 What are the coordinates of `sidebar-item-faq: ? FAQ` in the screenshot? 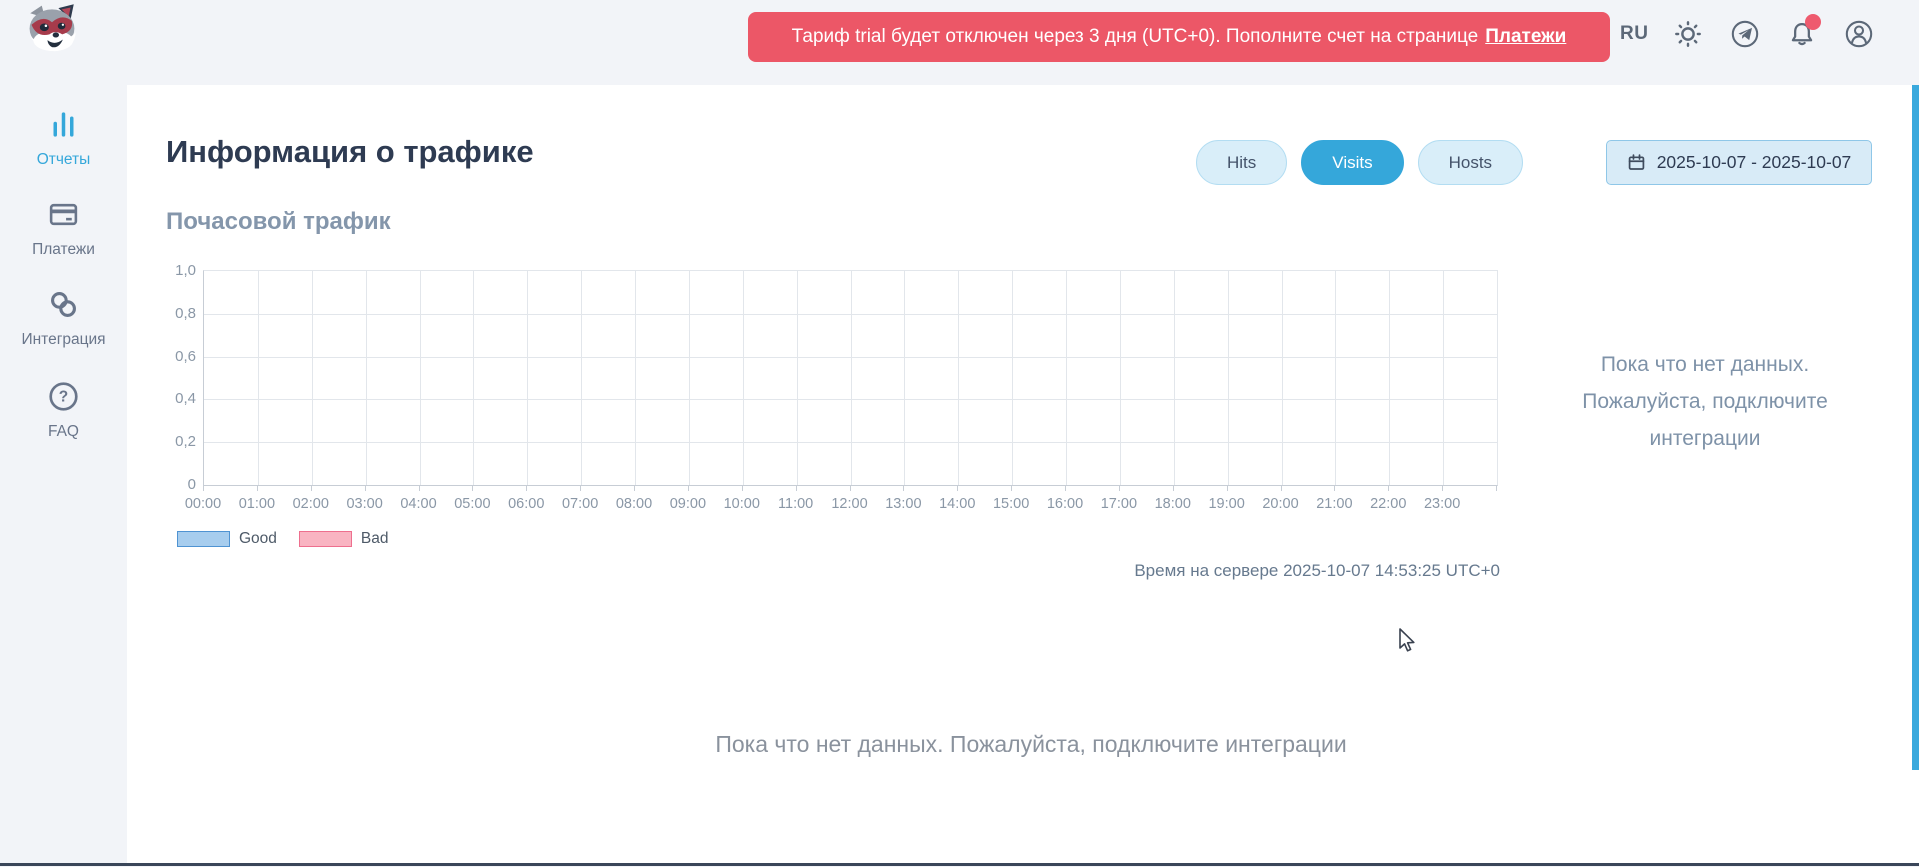 It's located at (63, 410).